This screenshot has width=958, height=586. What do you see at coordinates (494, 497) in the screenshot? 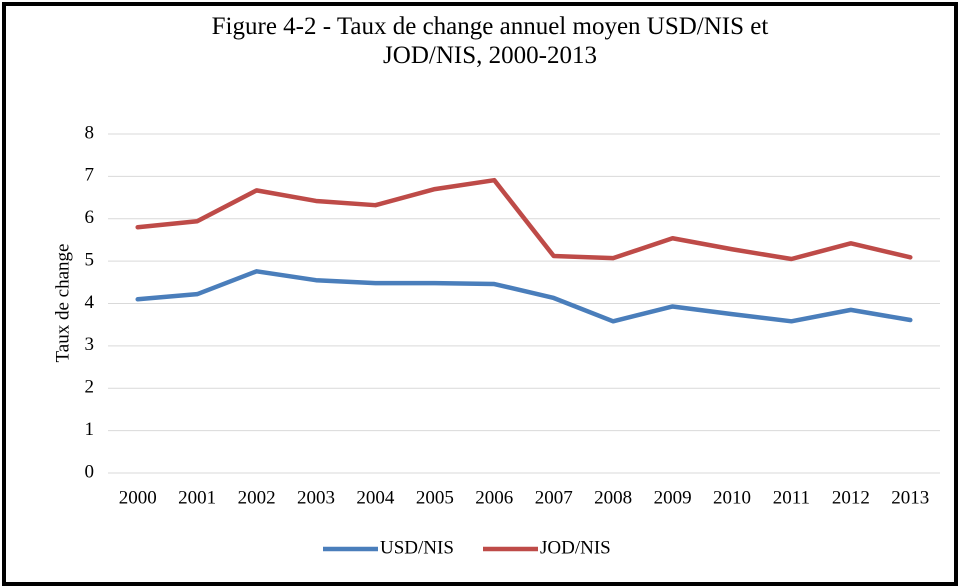
I see `x-tick-label: 2006` at bounding box center [494, 497].